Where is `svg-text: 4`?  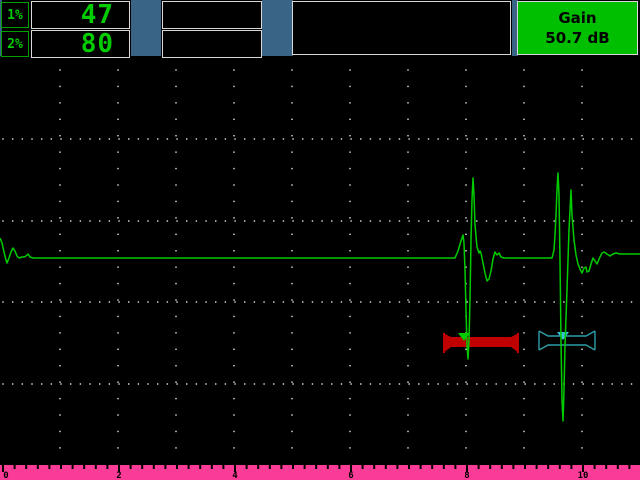 svg-text: 4 is located at coordinates (235, 475).